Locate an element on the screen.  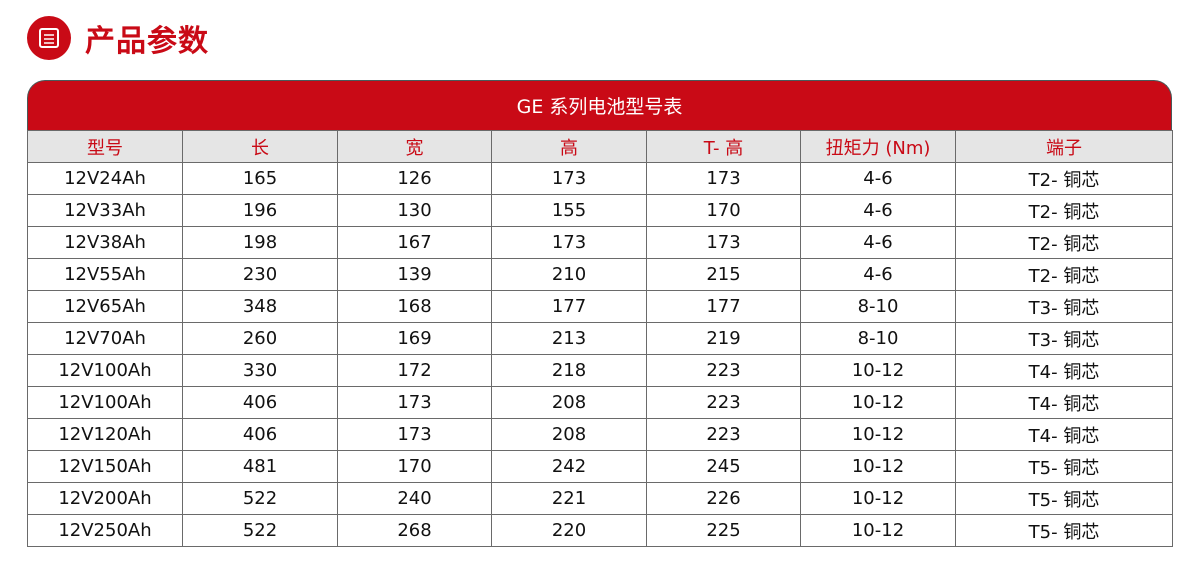
table-cell: 12V24Ah is located at coordinates (105, 178).